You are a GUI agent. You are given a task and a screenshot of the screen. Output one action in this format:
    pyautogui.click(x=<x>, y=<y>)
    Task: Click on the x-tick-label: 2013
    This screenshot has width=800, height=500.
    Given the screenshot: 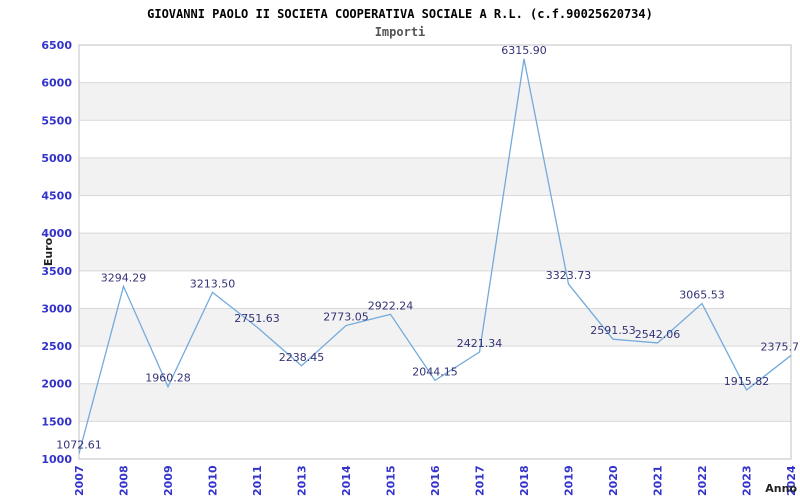 What is the action you would take?
    pyautogui.click(x=302, y=480)
    